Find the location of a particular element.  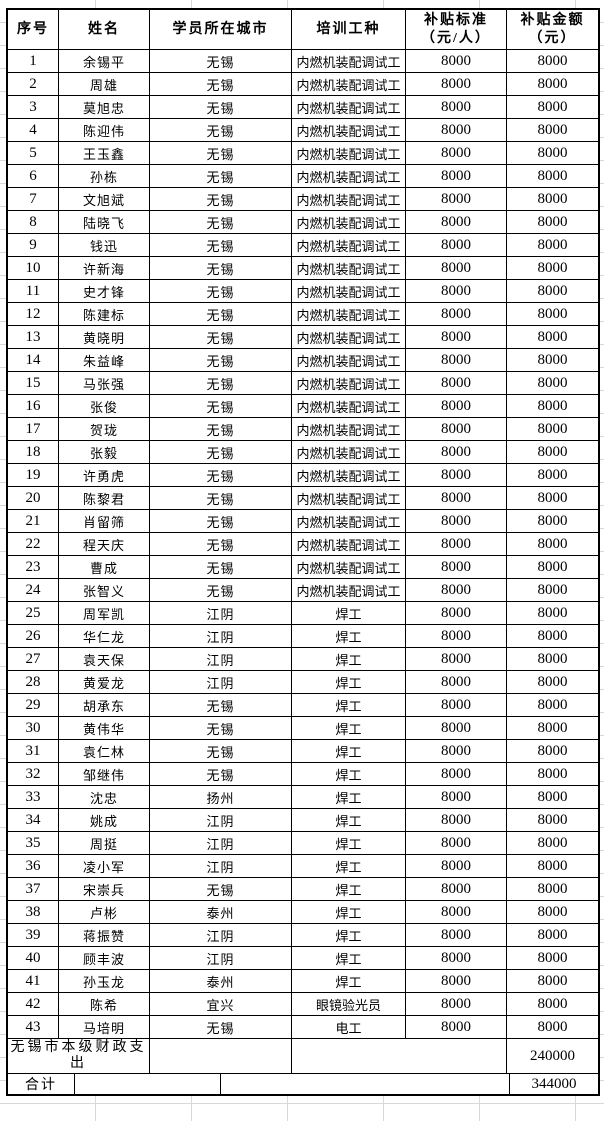

cell-student-name: 袁天保 is located at coordinates (104, 659).